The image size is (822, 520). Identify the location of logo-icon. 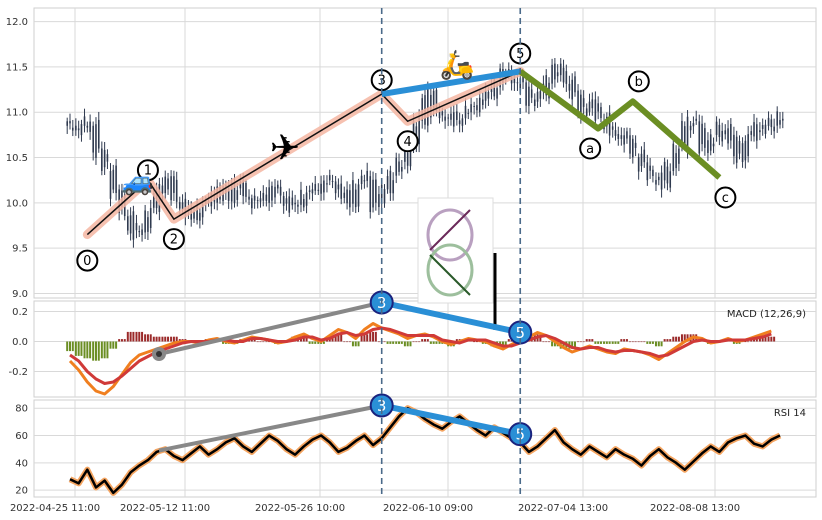
(455, 250).